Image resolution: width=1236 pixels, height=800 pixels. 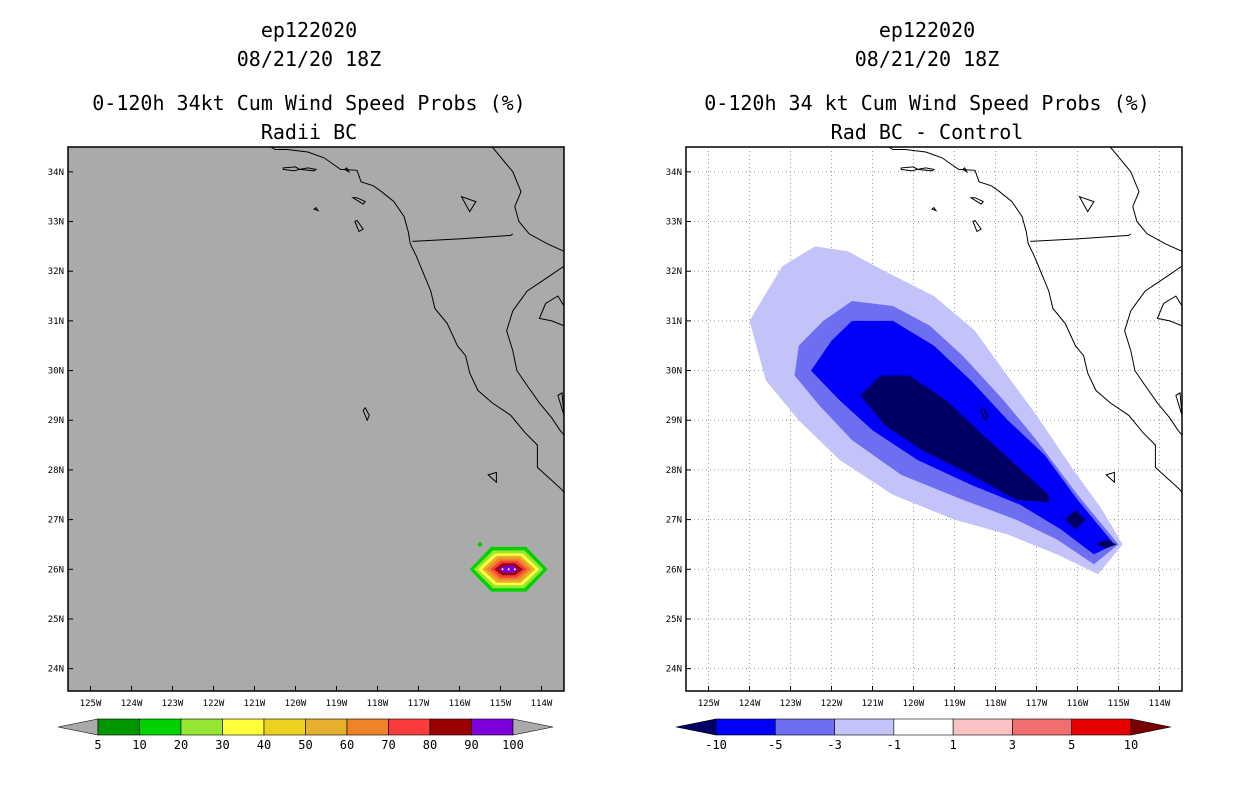 I want to click on right-datetime: 08/21/20 18Z, so click(x=927, y=59).